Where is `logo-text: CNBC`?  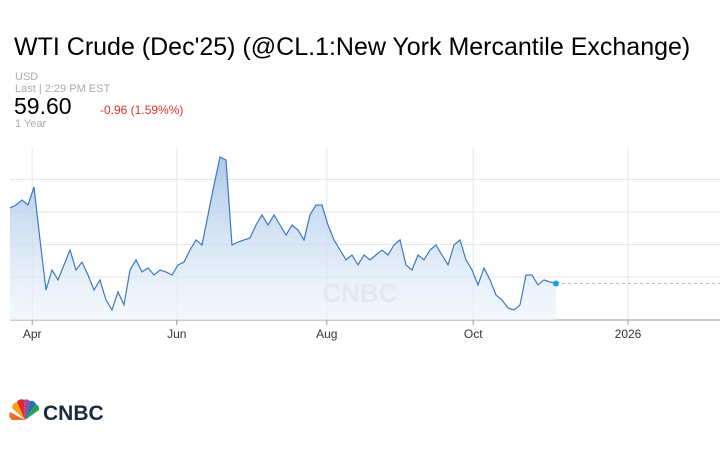 logo-text: CNBC is located at coordinates (73, 413).